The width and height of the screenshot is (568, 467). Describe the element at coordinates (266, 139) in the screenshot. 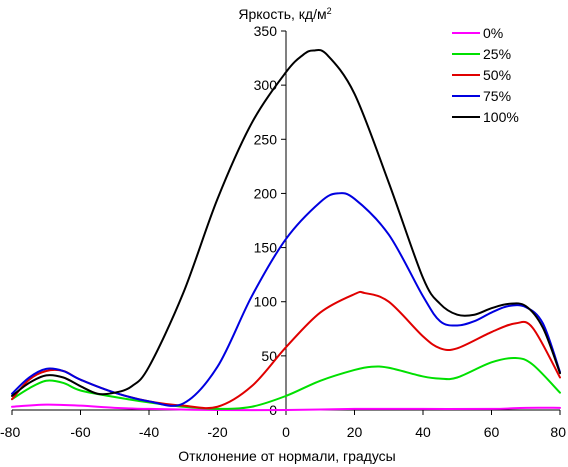

I see `y-tick-label: 250` at that location.